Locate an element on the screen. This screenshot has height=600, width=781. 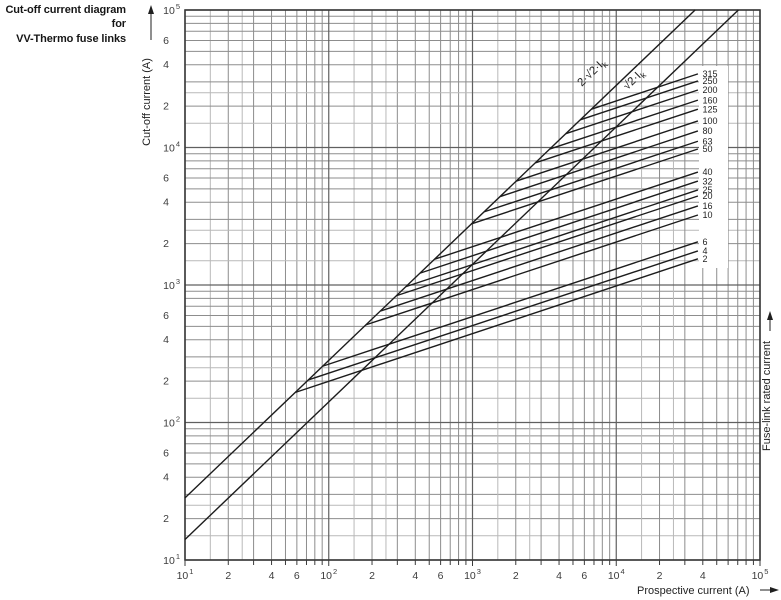
rating-label-32: 32 is located at coordinates (708, 181).